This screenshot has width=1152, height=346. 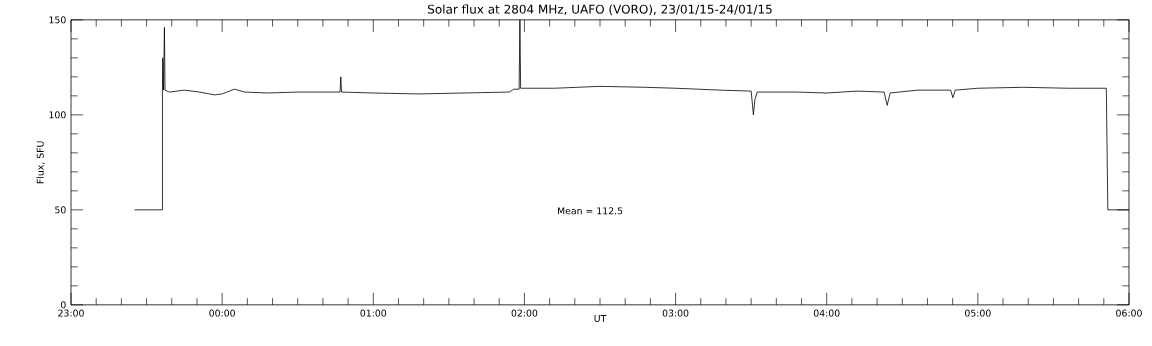 I want to click on x-tick-label: 23:00, so click(x=71, y=313).